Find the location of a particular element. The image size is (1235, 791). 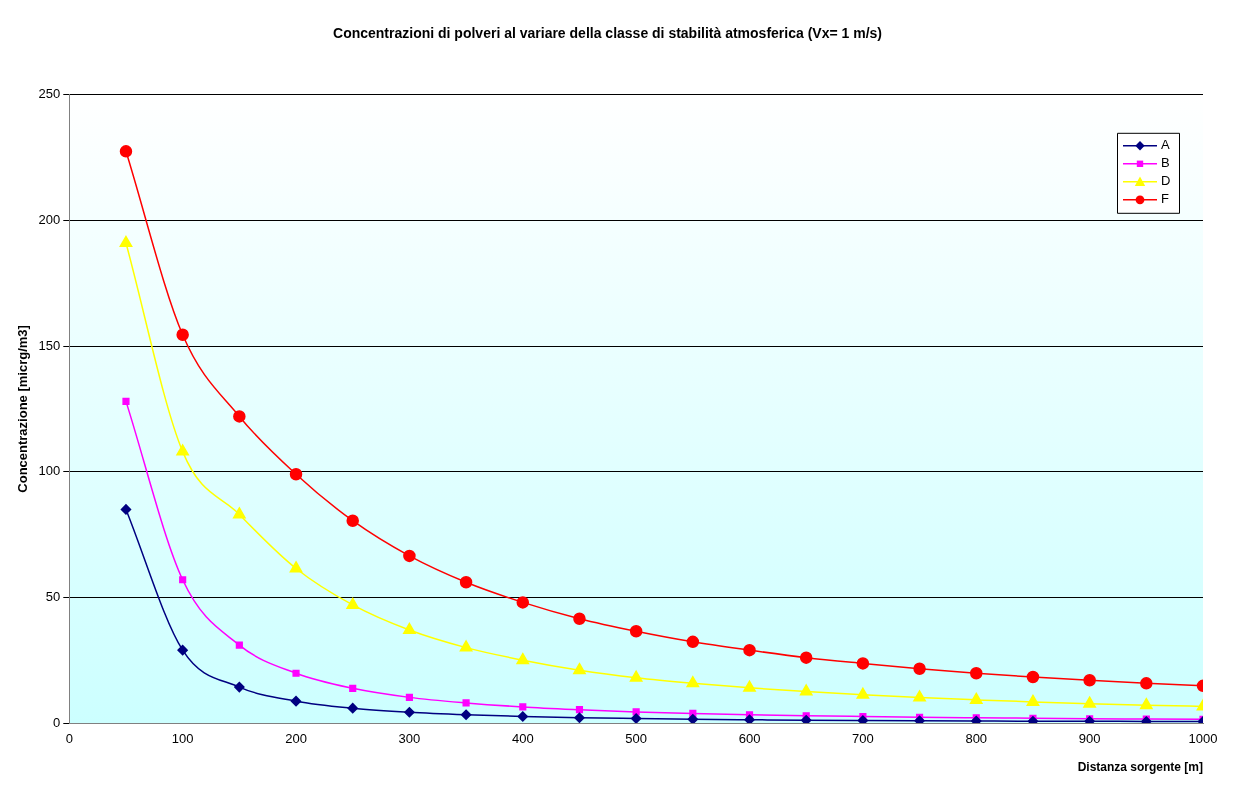

y-tick-label: 250 is located at coordinates (49, 94).